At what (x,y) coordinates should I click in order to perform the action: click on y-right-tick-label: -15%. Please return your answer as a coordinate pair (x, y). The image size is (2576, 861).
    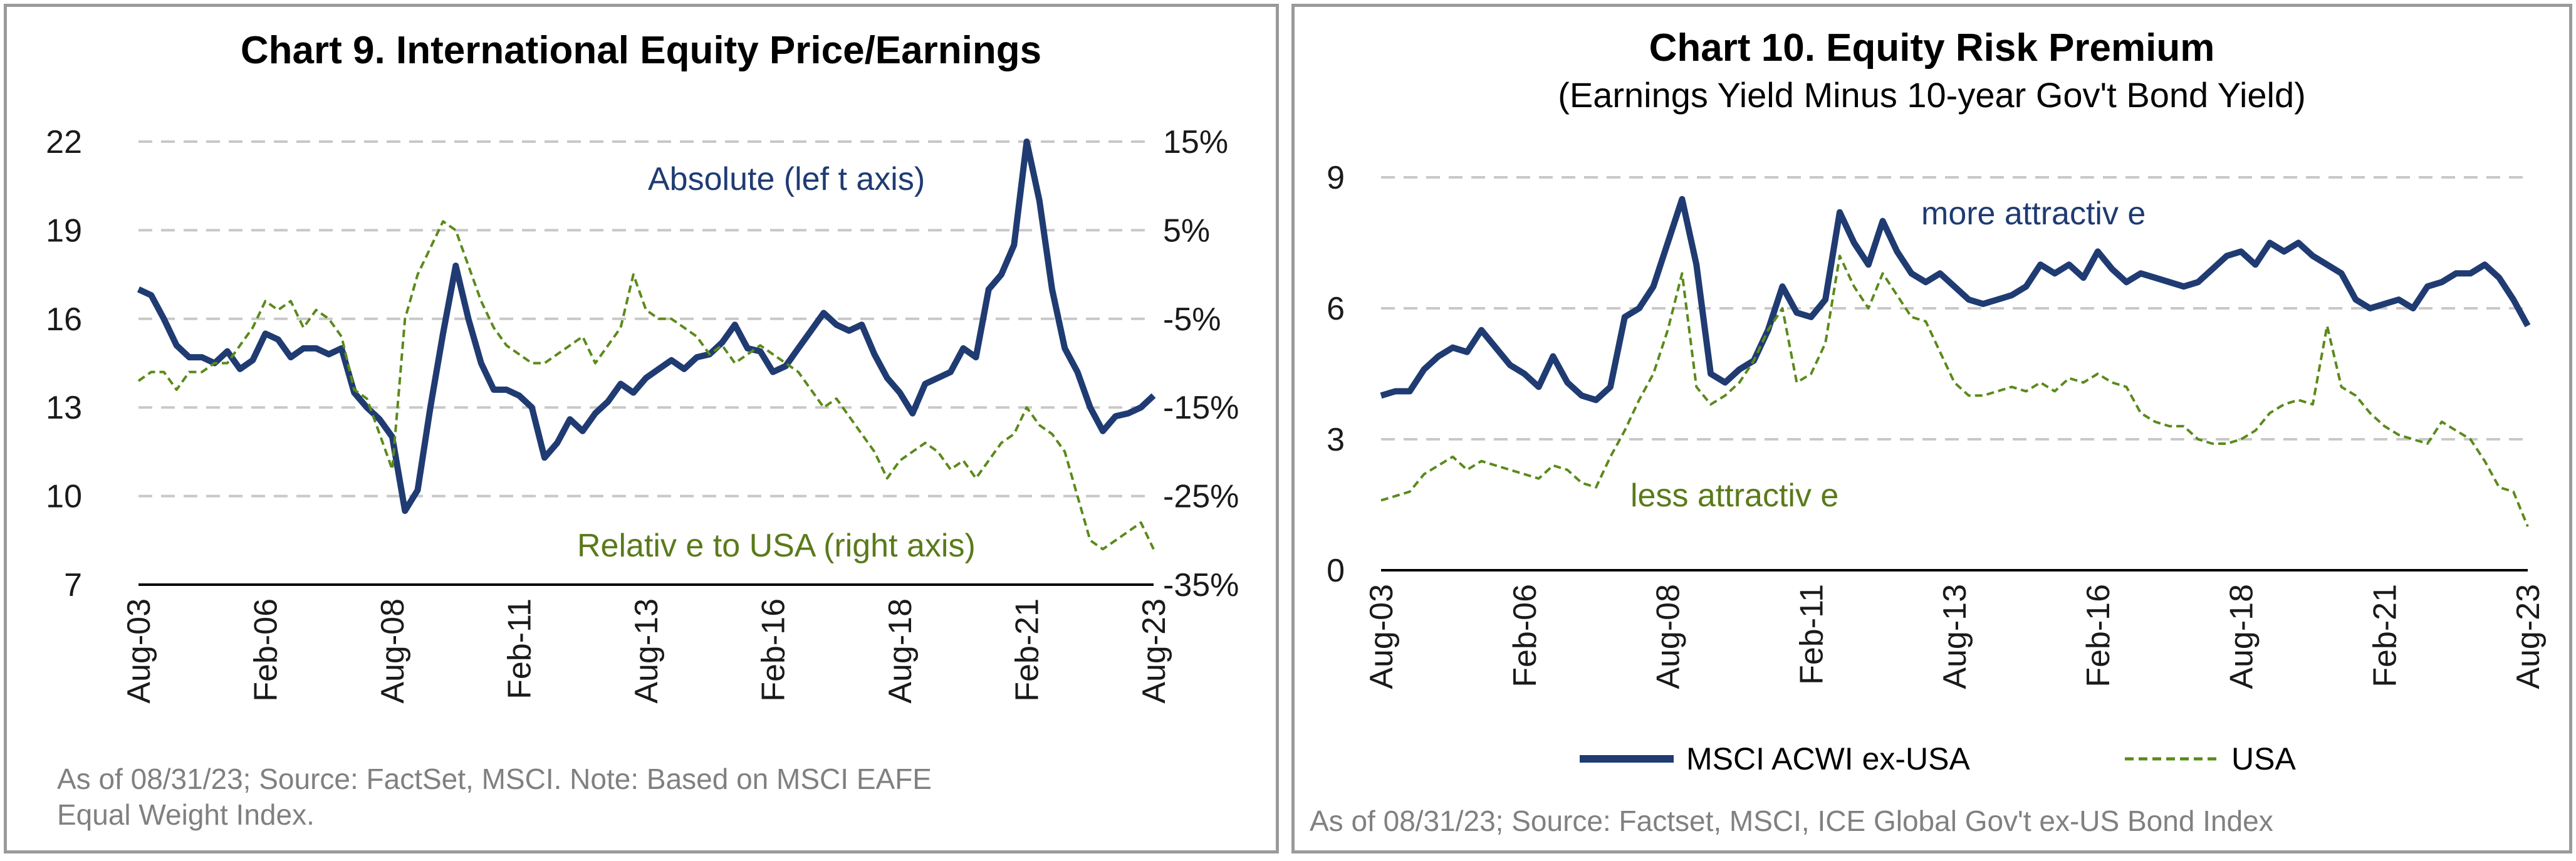
    Looking at the image, I should click on (1201, 408).